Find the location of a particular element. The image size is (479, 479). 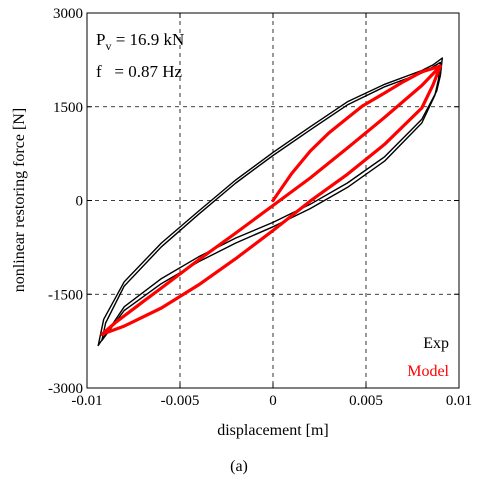

x-tick-label: 0 is located at coordinates (273, 401).